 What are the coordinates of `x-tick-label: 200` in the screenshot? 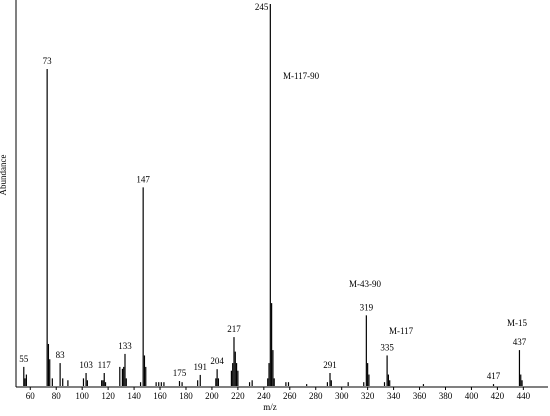 It's located at (212, 396).